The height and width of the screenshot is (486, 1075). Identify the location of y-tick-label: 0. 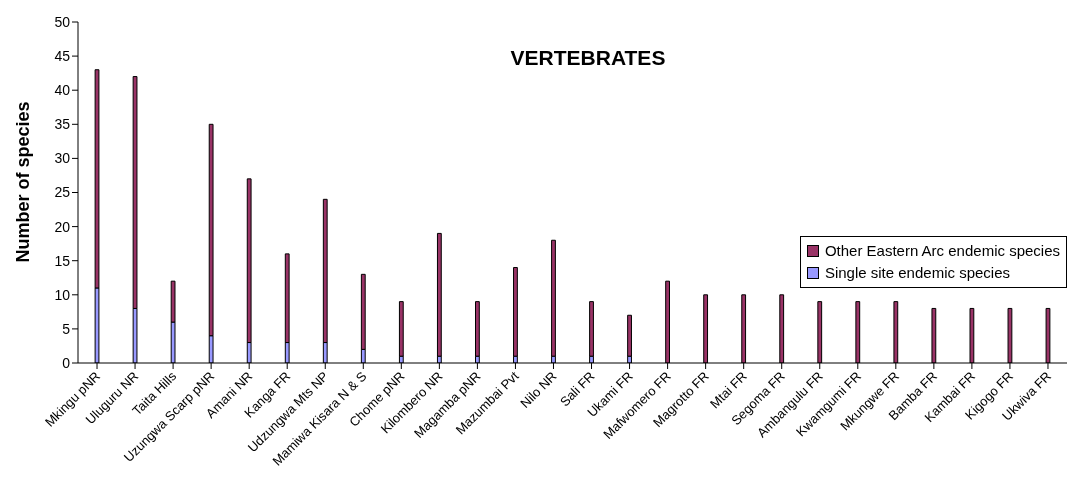
(66, 362).